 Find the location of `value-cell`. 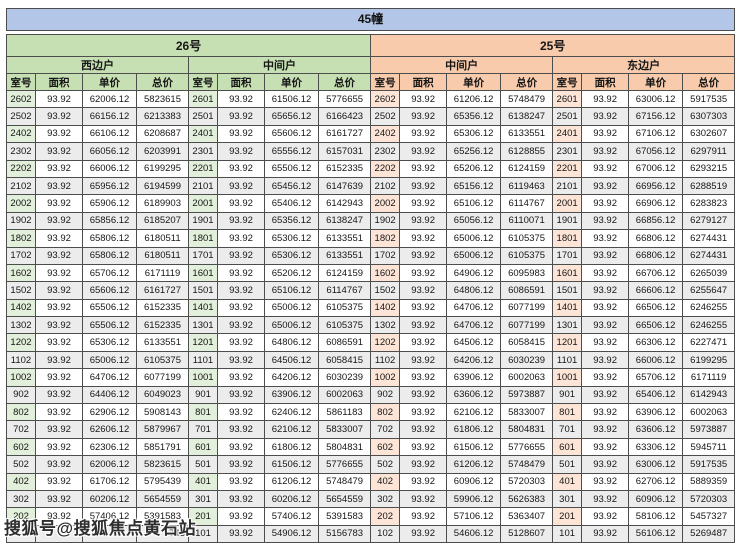

value-cell is located at coordinates (109, 534).